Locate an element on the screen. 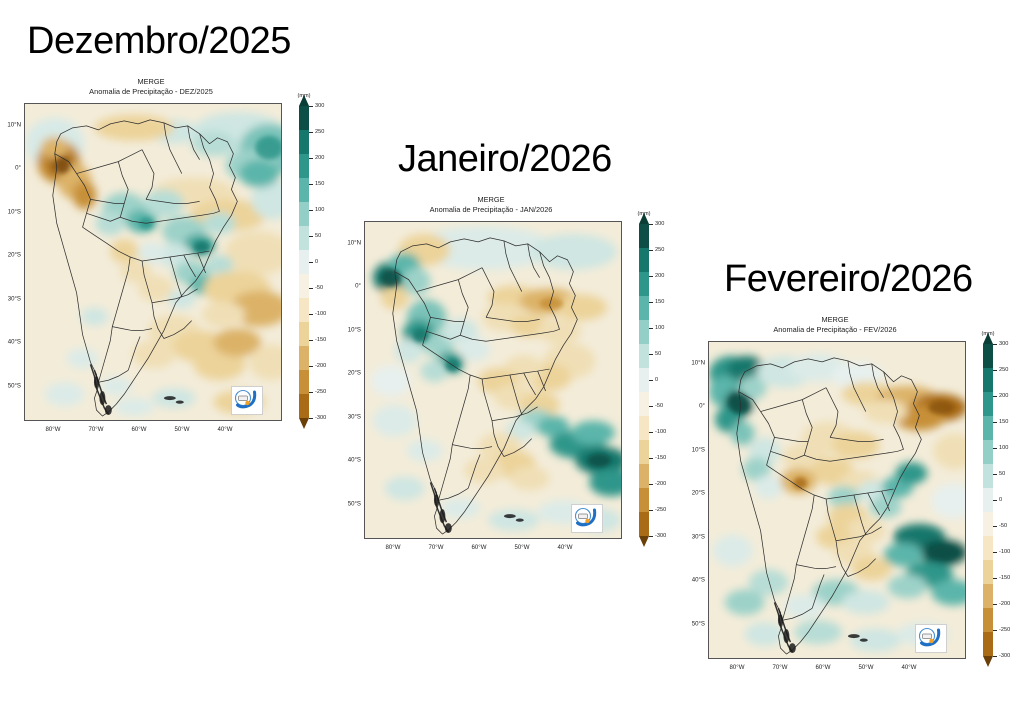 The width and height of the screenshot is (1024, 720). figure-caption-line2: Anomalia de Precipitação - FEV/2026 is located at coordinates (835, 329).